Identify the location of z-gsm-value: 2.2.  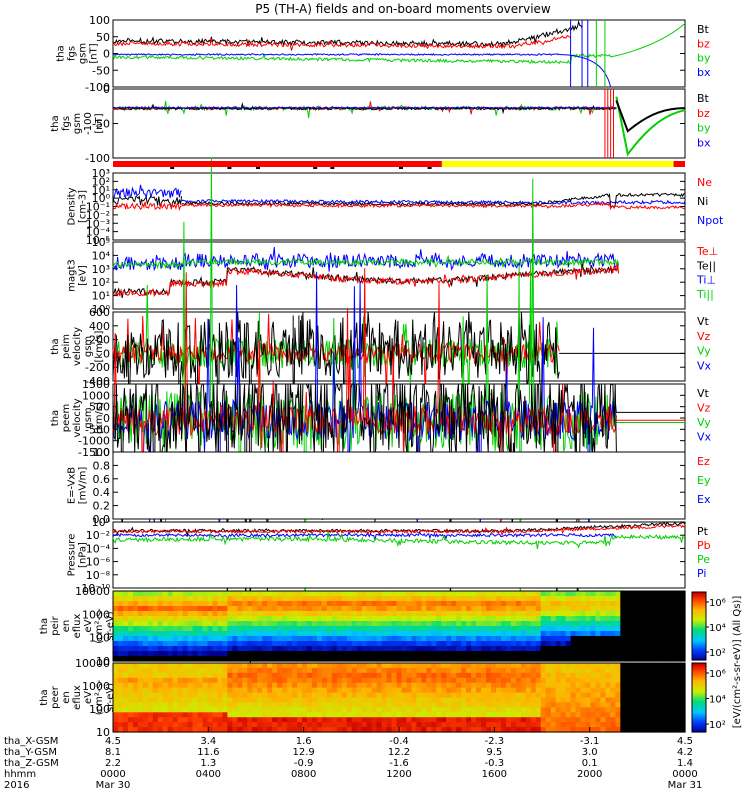
(113, 763).